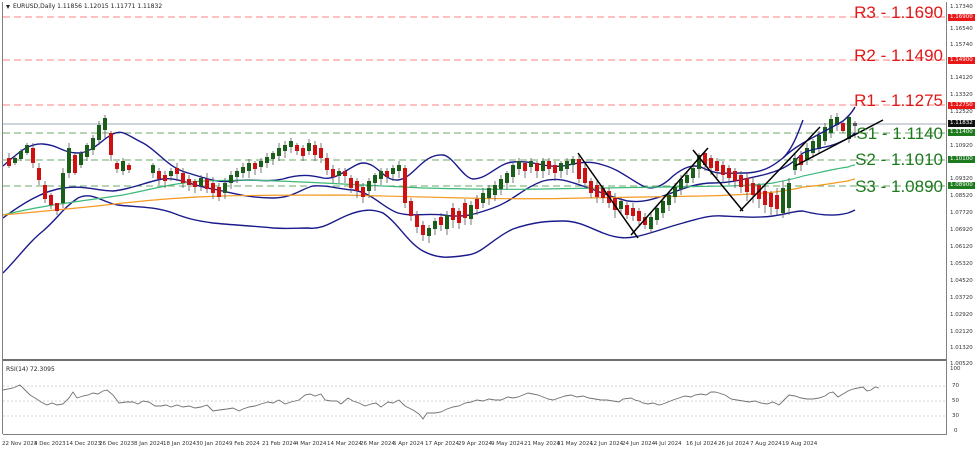 This screenshot has width=975, height=452. Describe the element at coordinates (898, 12) in the screenshot. I see `r3-label: R3 - 1.1690` at that location.